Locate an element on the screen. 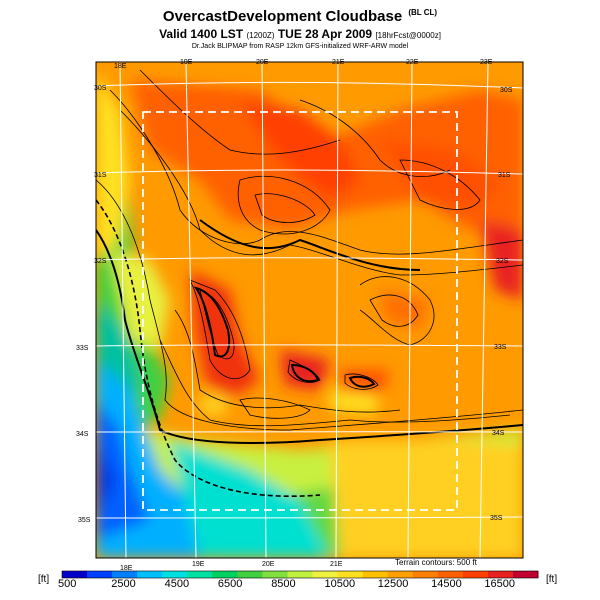  lat-labels-right: 30S 31S 32S 33S 34S 35S is located at coordinates (501, 304).